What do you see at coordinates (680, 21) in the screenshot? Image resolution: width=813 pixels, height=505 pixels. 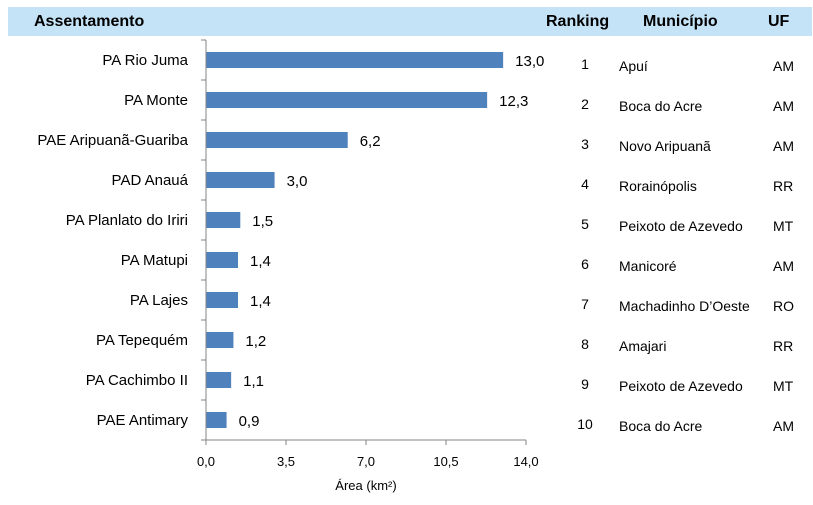 I see `header-municipio: Município` at bounding box center [680, 21].